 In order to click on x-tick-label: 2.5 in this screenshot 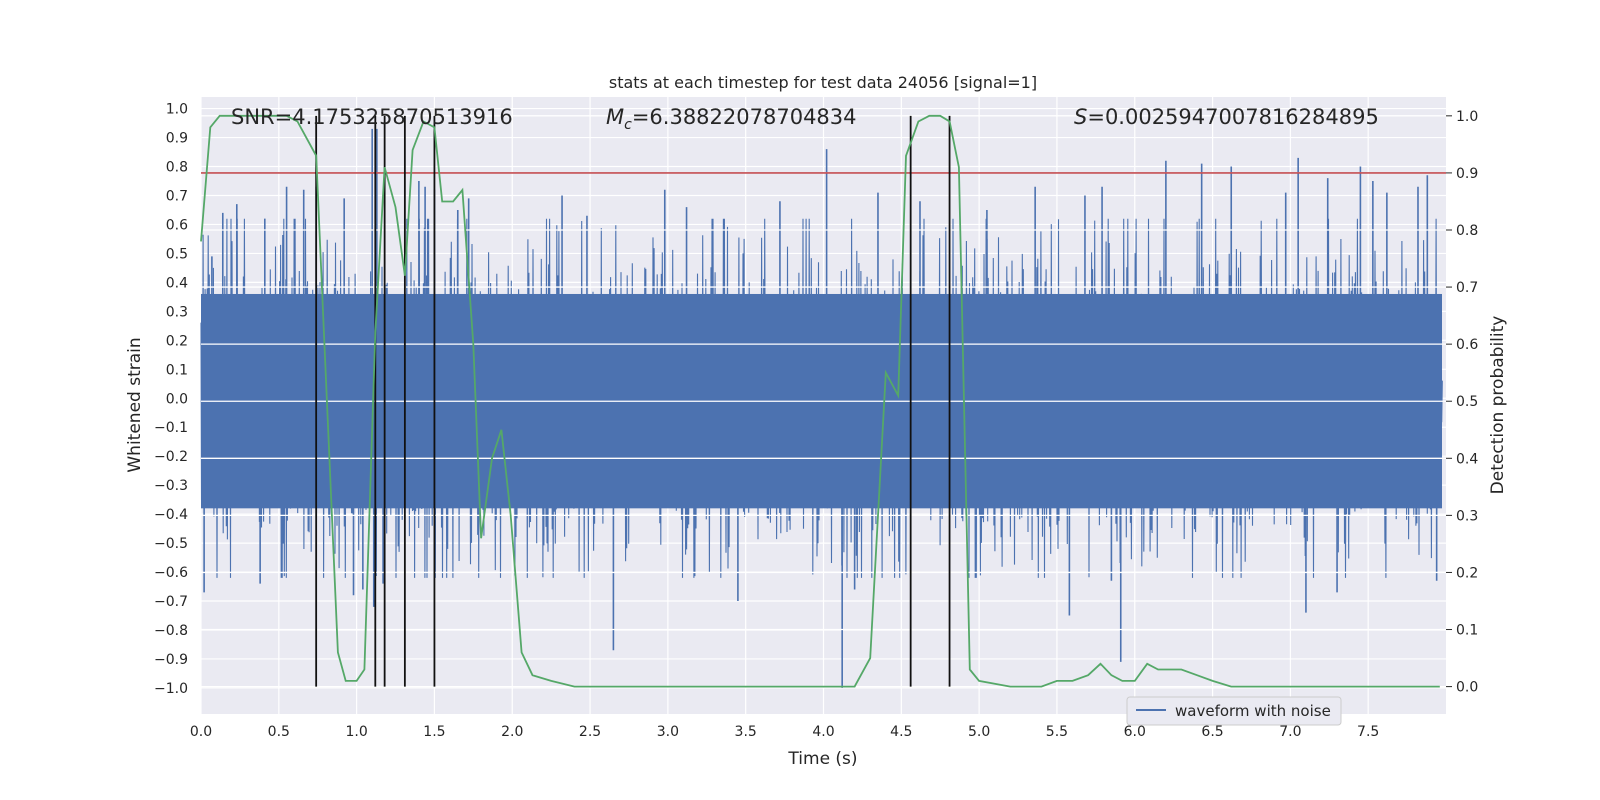, I will do `click(590, 732)`.